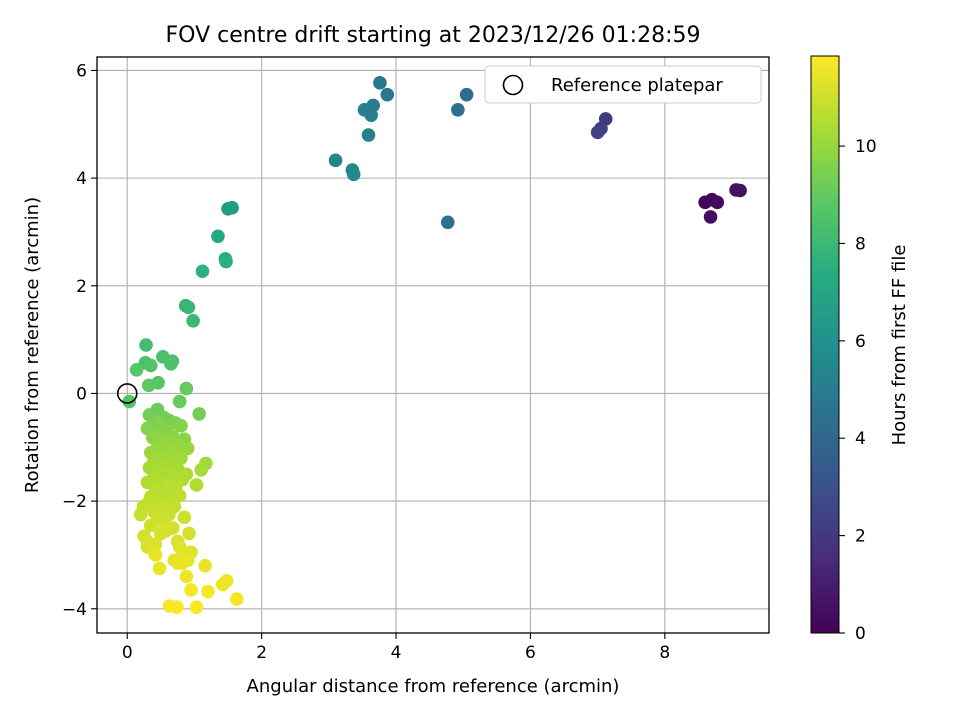 The height and width of the screenshot is (720, 960). Describe the element at coordinates (74, 502) in the screenshot. I see `y-tick-label: −2` at that location.